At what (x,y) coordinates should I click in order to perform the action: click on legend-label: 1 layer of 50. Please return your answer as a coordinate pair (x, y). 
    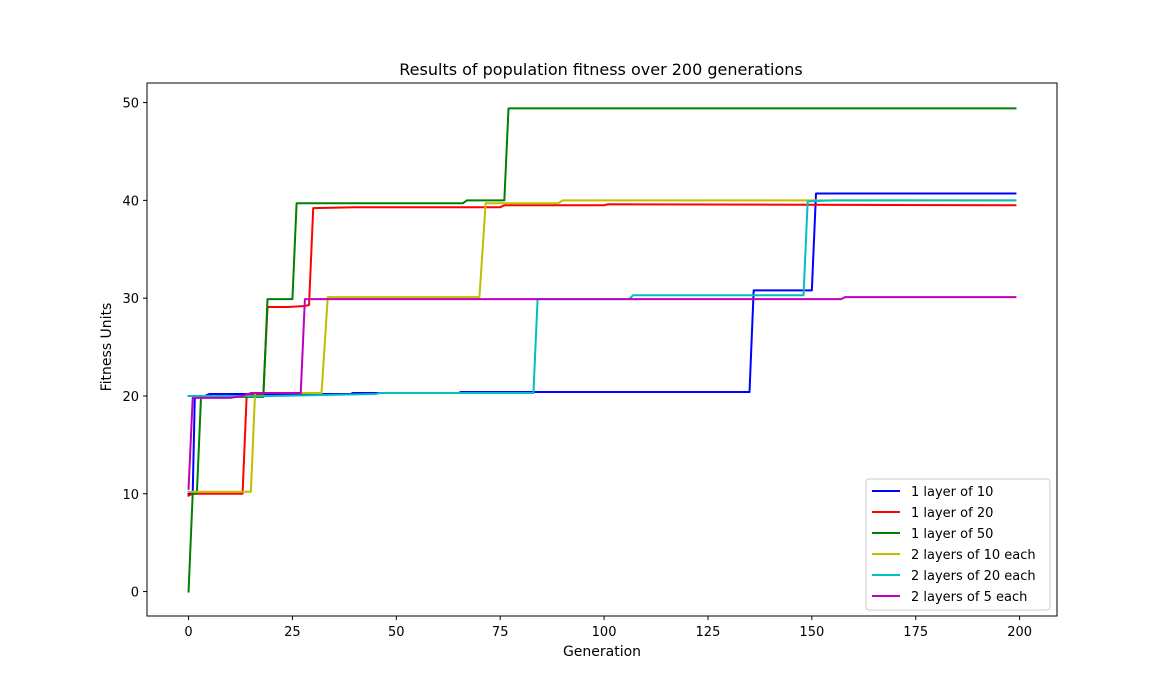
    Looking at the image, I should click on (952, 534).